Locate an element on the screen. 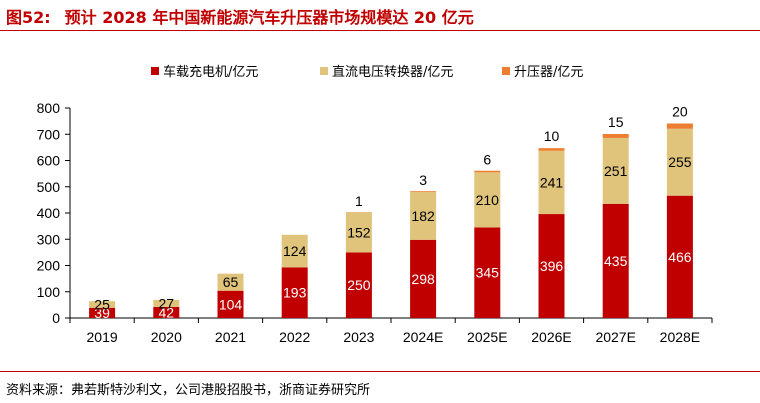  x-tick-label: 2021 is located at coordinates (230, 337).